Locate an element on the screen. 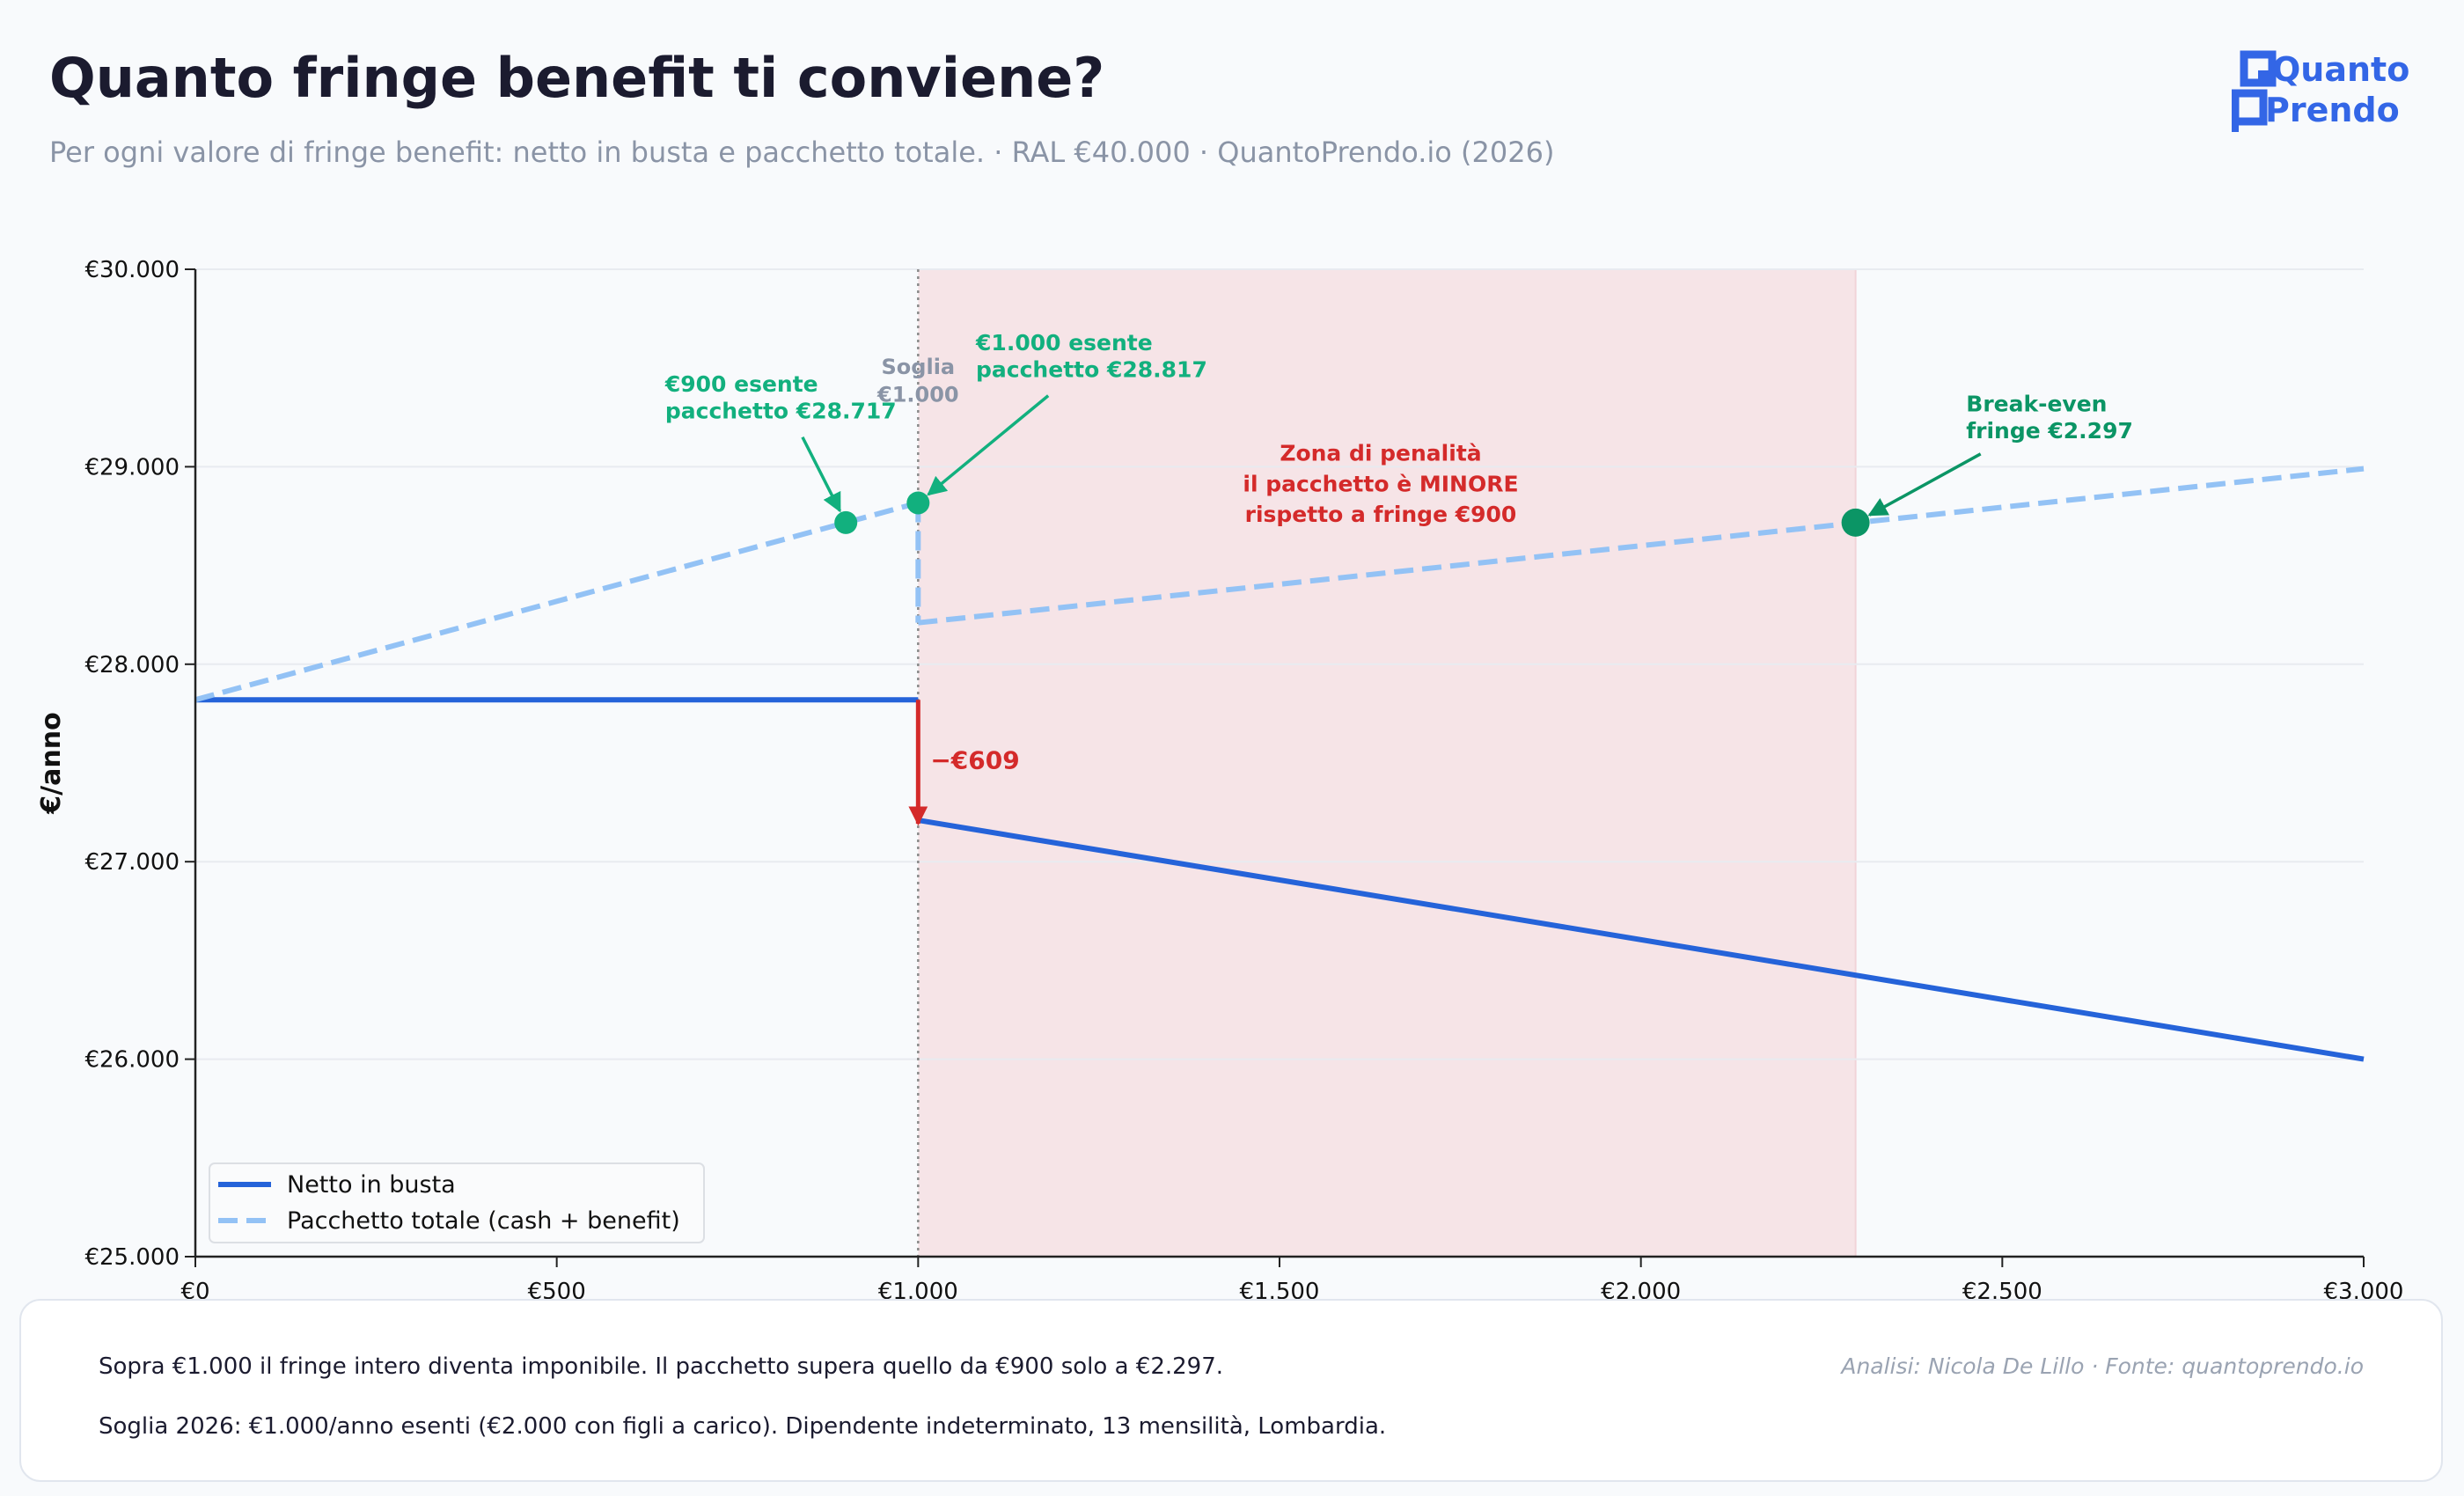 Image resolution: width=2464 pixels, height=1496 pixels. logo-text-prendo: Prendo is located at coordinates (2332, 110).